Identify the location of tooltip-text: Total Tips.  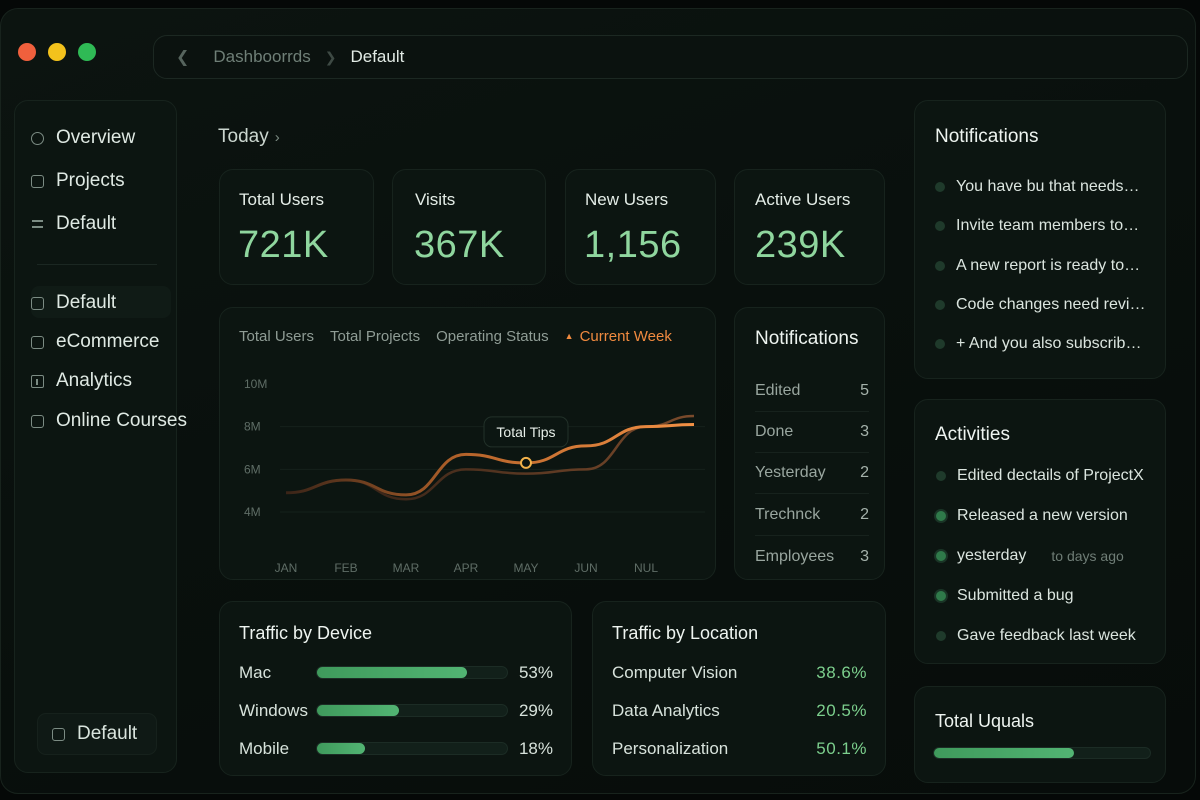
(525, 432).